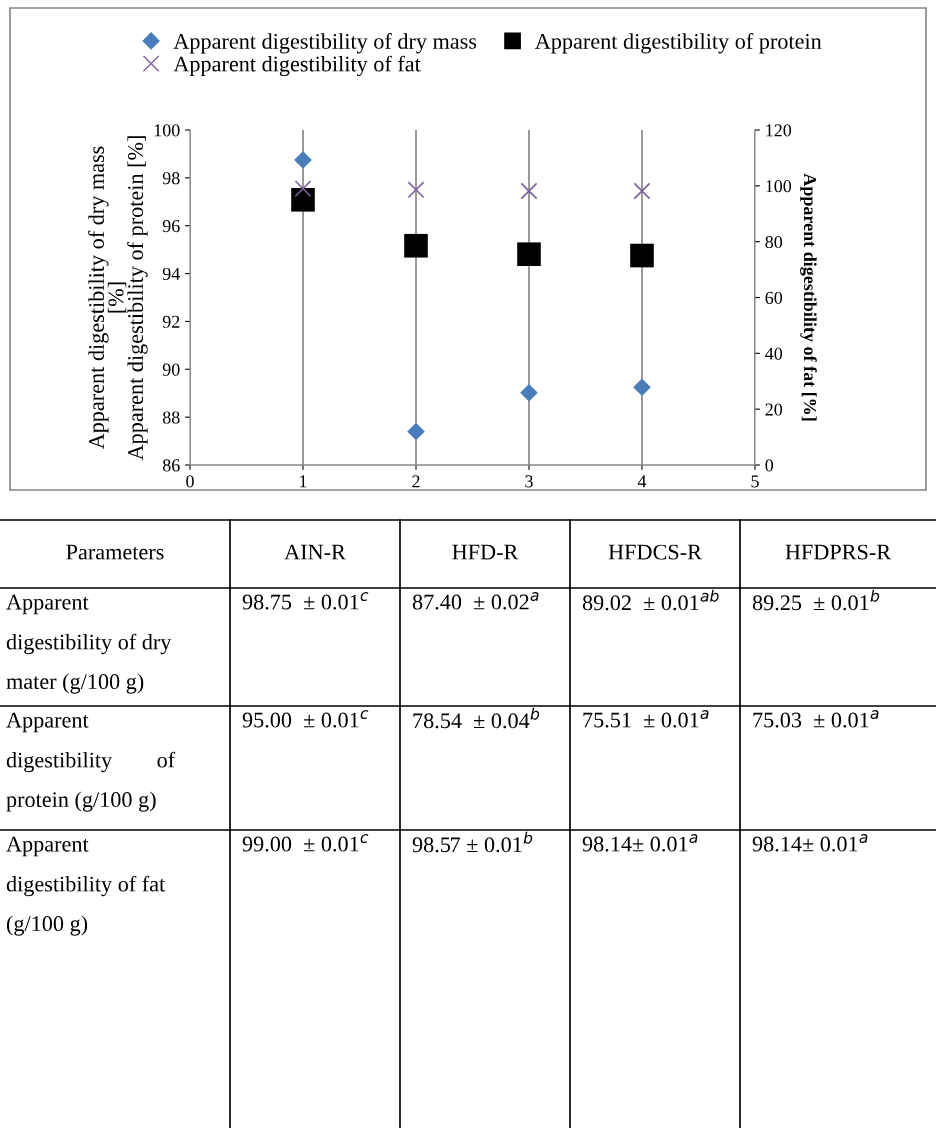 This screenshot has height=1128, width=936. Describe the element at coordinates (774, 297) in the screenshot. I see `y2-tick-label: 60` at that location.